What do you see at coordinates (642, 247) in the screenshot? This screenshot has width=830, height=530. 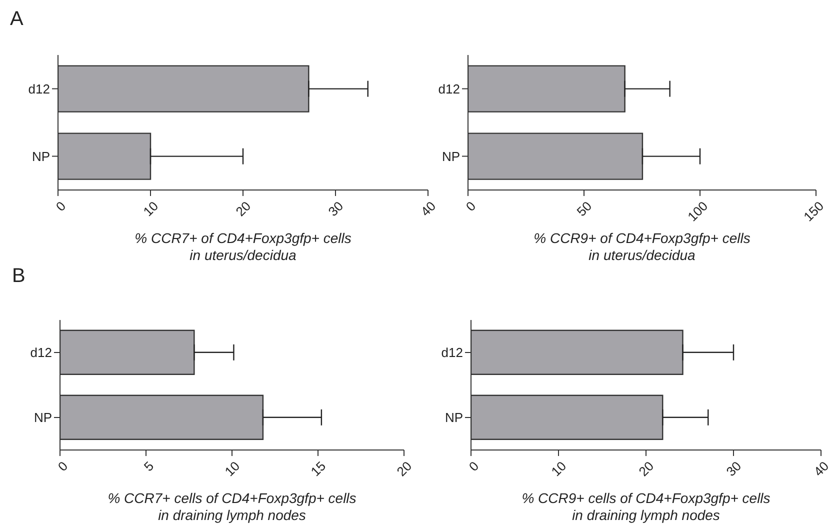 I see `x-axis-title: % CCR9+ of CD4+Foxp3gfp+ cells in uterus/decidua` at bounding box center [642, 247].